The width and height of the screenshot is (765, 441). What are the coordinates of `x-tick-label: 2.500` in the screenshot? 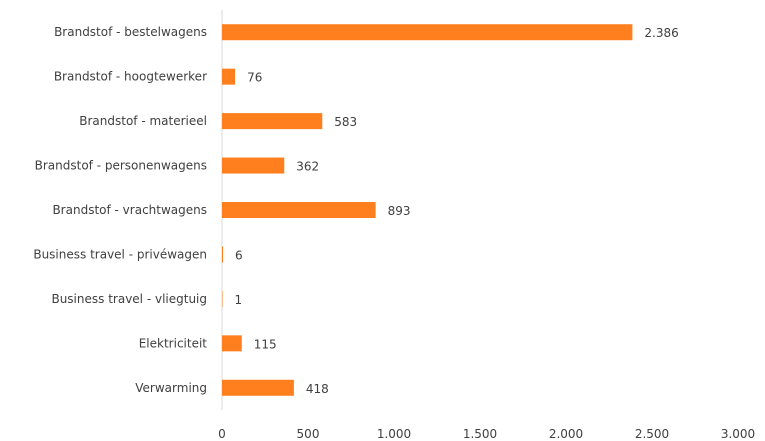 It's located at (652, 434).